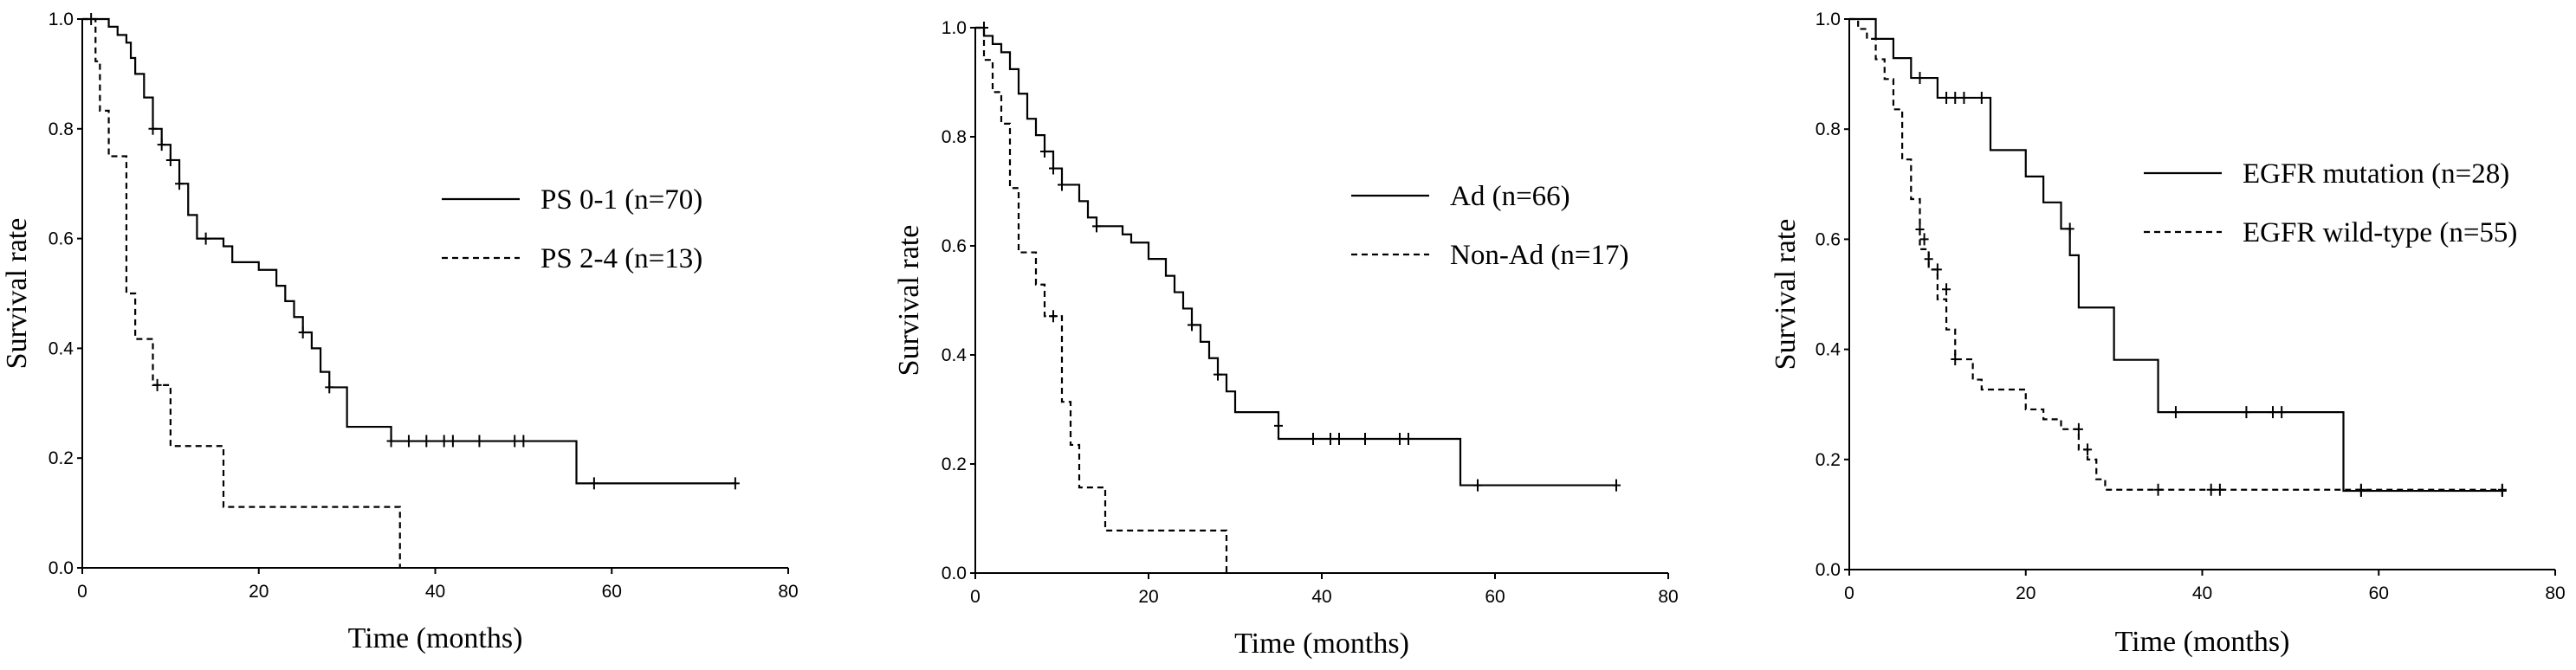  Describe the element at coordinates (1539, 256) in the screenshot. I see `legend-label-series-2: Non-Ad (n=17)` at that location.